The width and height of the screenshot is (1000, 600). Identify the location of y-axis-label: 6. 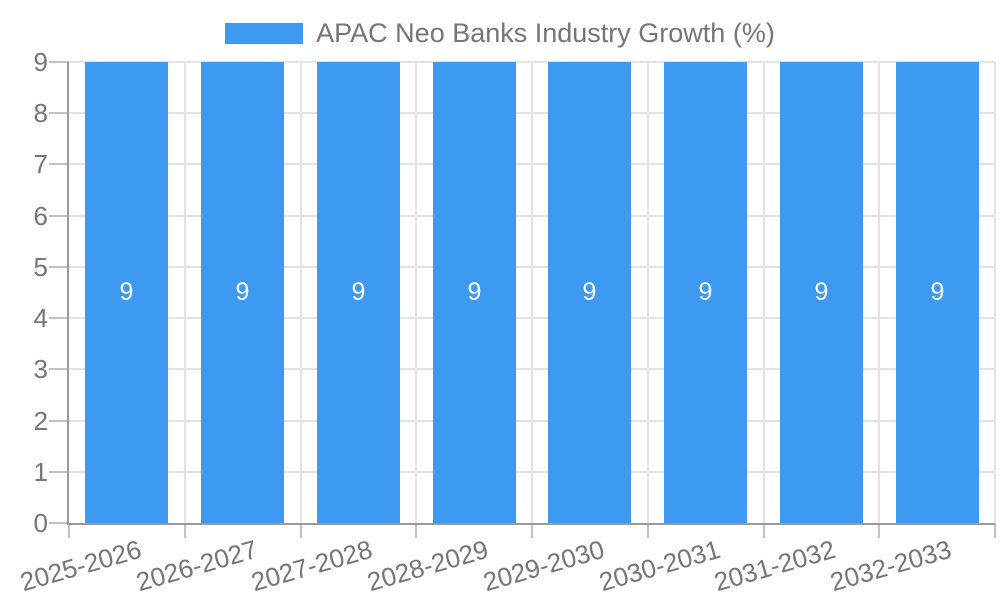
(40, 216).